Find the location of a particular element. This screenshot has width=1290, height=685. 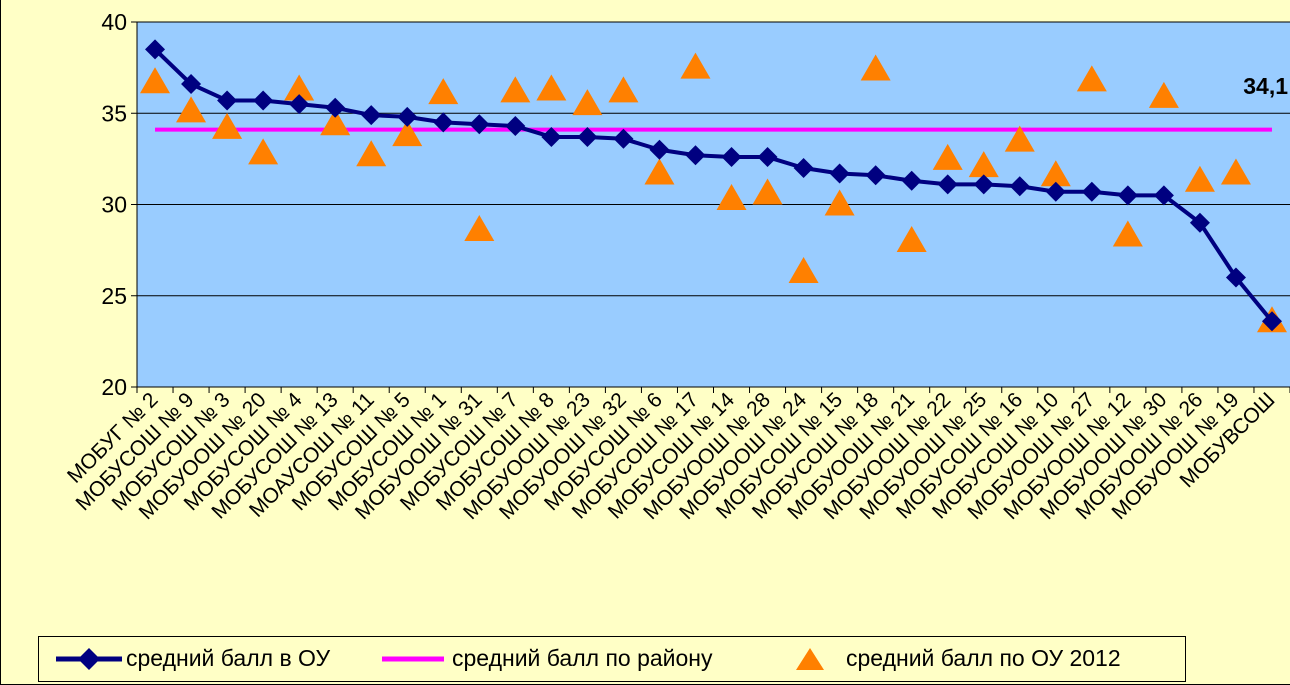

legend is located at coordinates (612, 659).